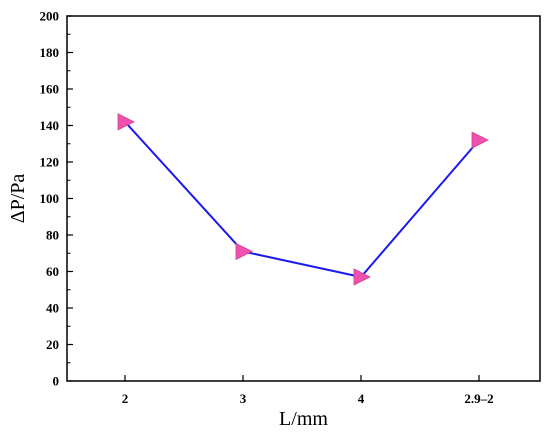  Describe the element at coordinates (50, 16) in the screenshot. I see `y-tick-label: 200` at that location.